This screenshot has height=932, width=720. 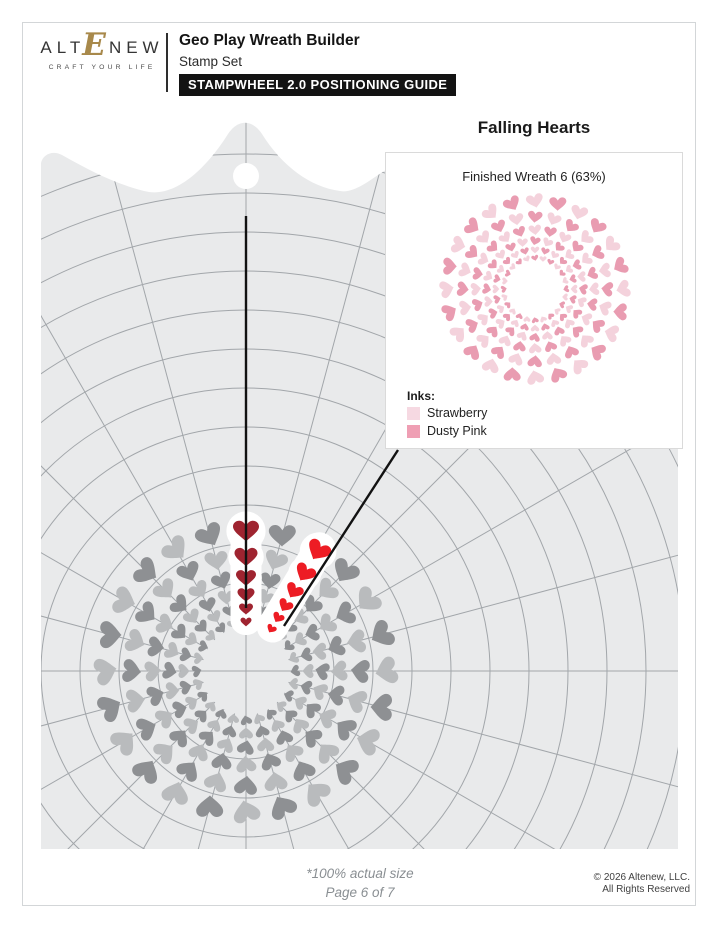 What do you see at coordinates (269, 40) in the screenshot?
I see `doc-title: Geo Play Wreath Builder` at bounding box center [269, 40].